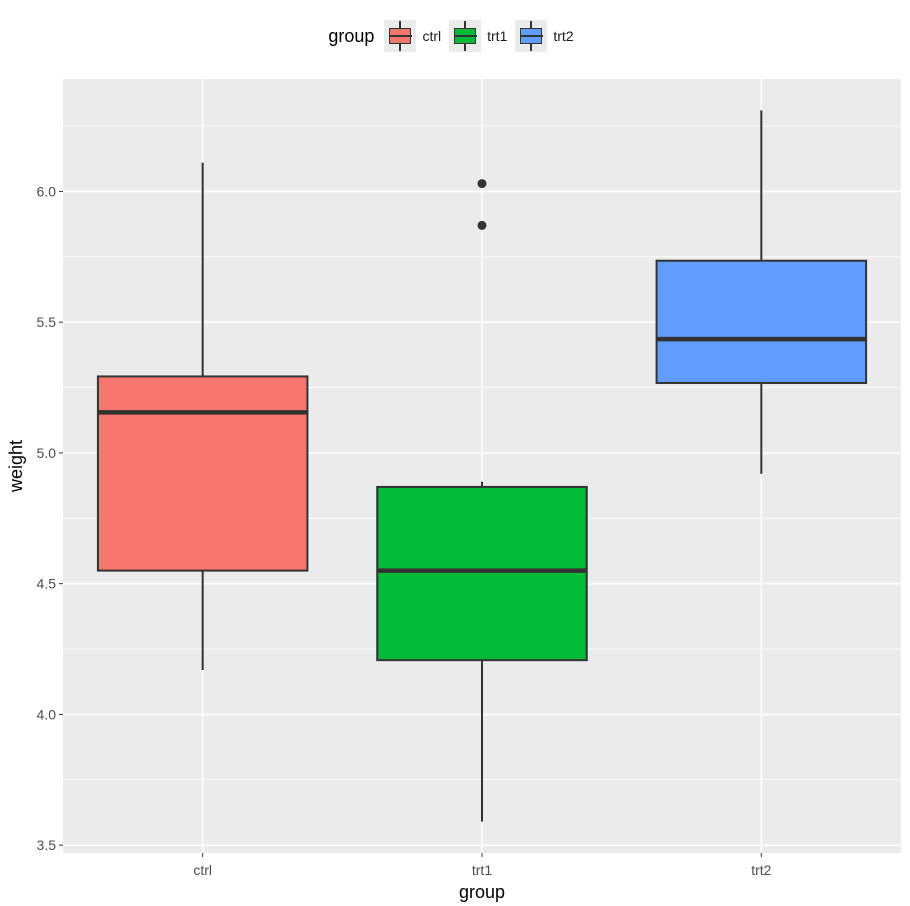  I want to click on x-tick-label: ctrl, so click(202, 870).